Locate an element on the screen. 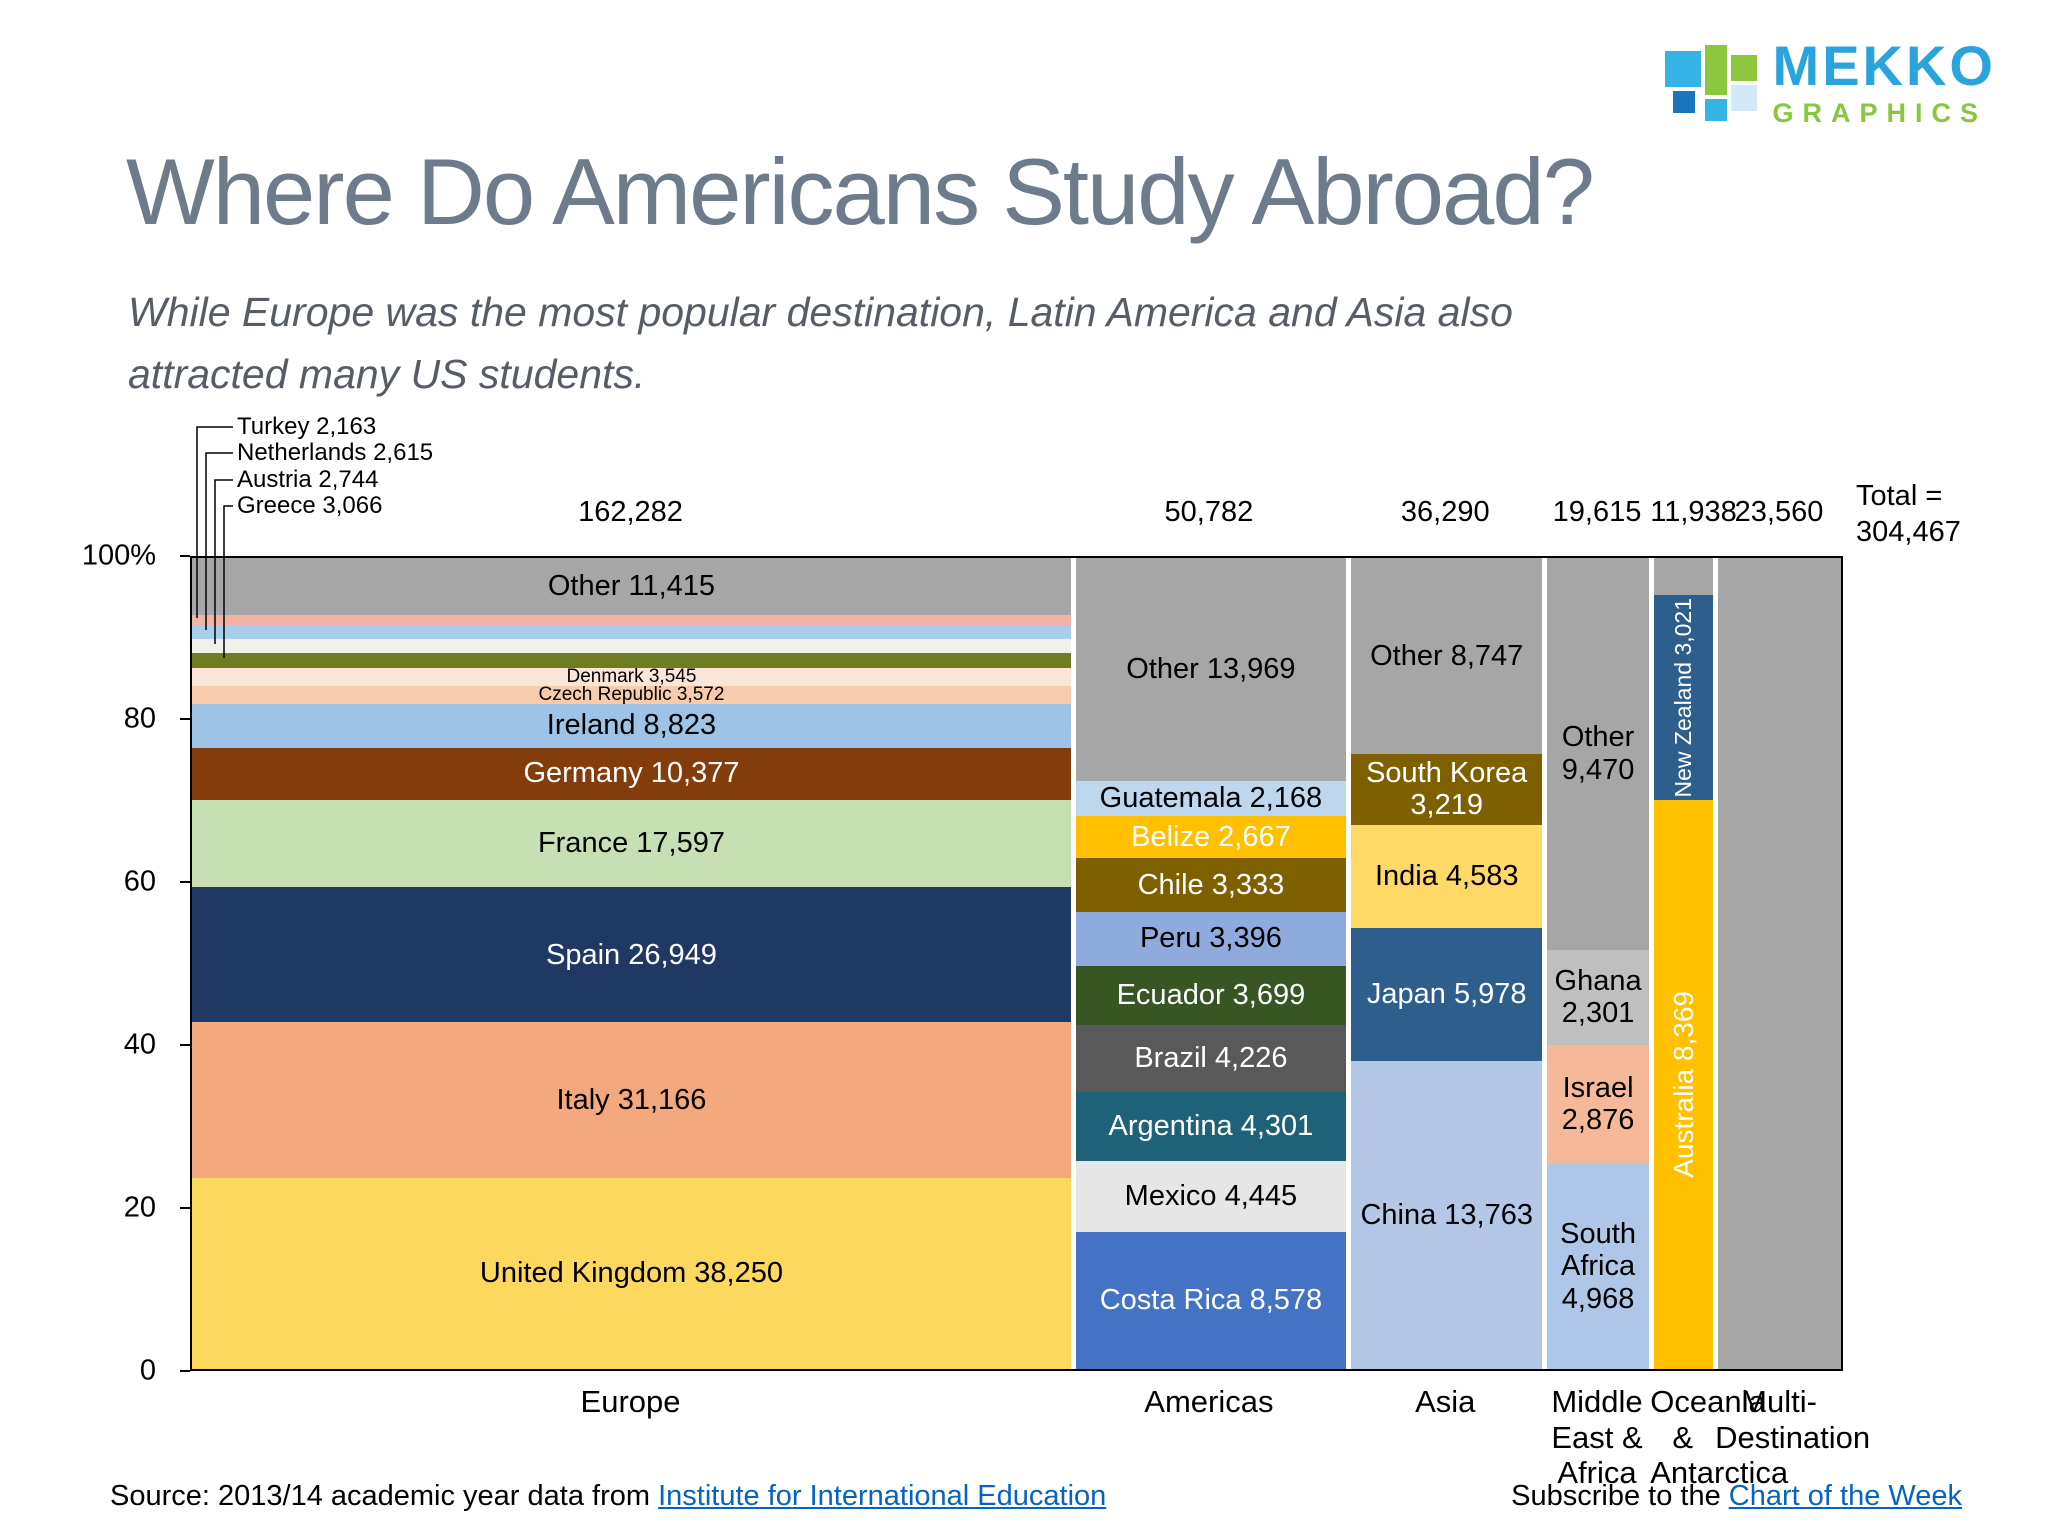  segment-oceania-antarctica-australia: Australia 8,369 is located at coordinates (1683, 1084).